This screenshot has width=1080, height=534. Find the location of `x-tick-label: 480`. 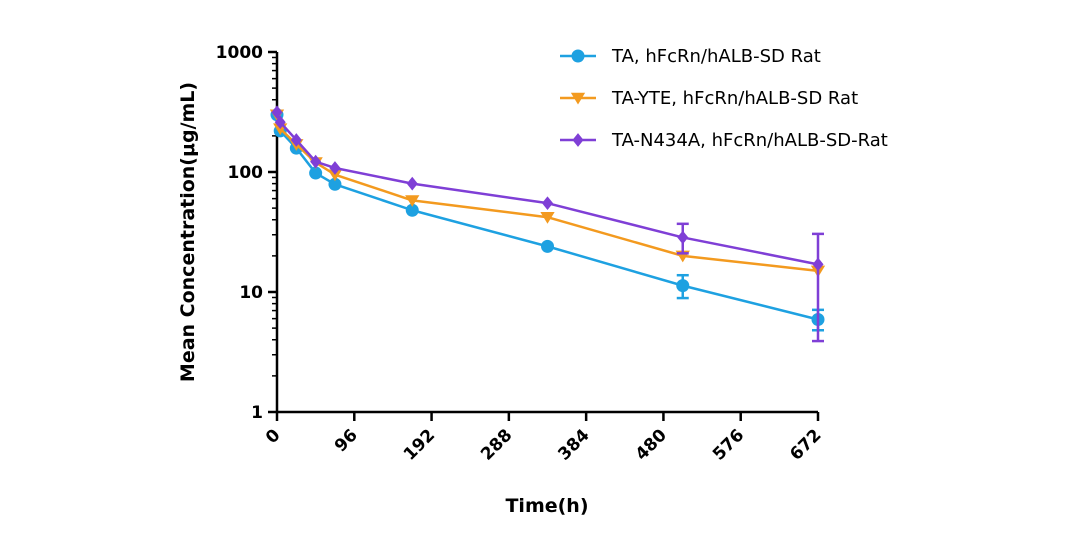

x-tick-label: 480 is located at coordinates (651, 444).